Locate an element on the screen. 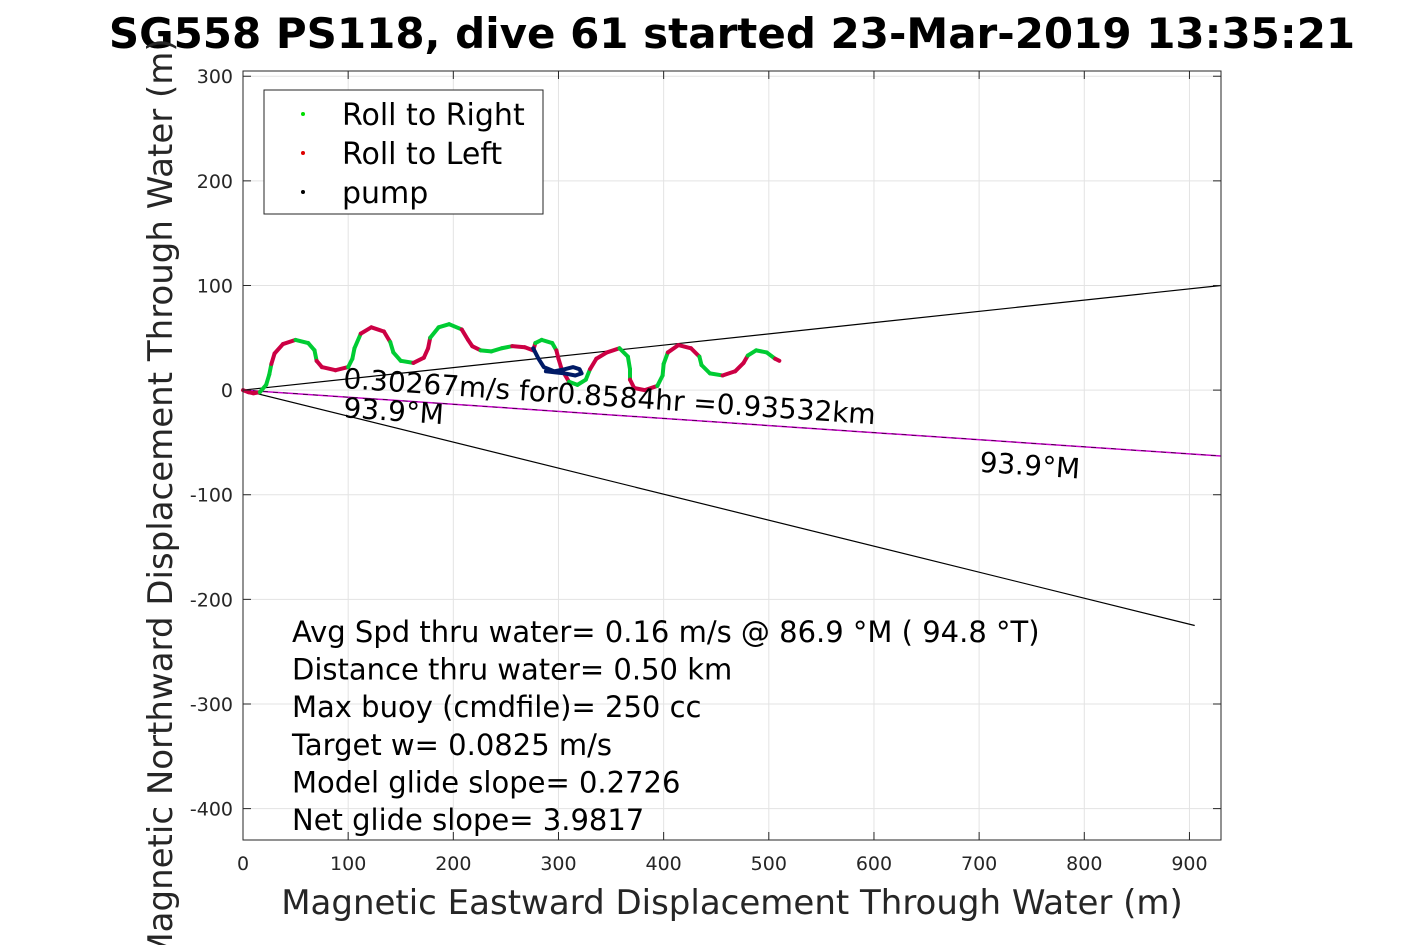 Image resolution: width=1417 pixels, height=945 pixels. legend-box is located at coordinates (403, 152).